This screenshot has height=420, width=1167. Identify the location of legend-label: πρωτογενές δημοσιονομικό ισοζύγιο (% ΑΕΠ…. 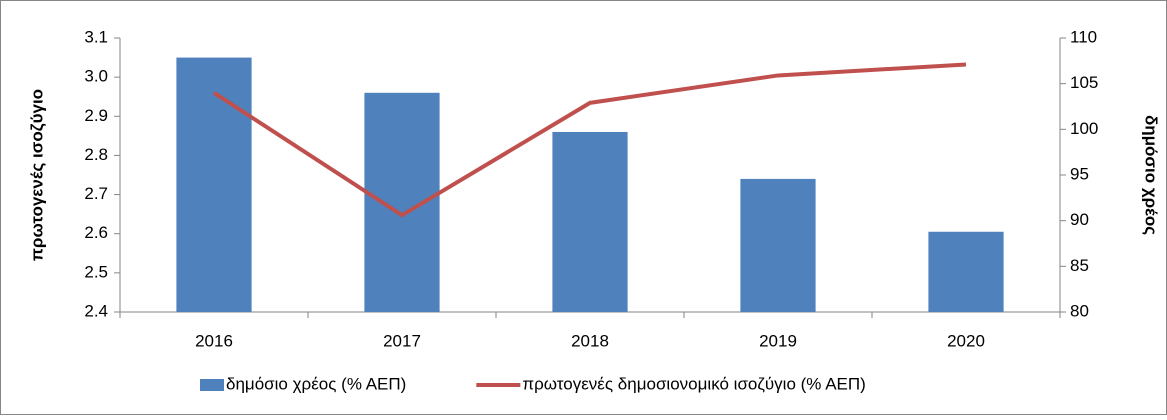
(693, 383).